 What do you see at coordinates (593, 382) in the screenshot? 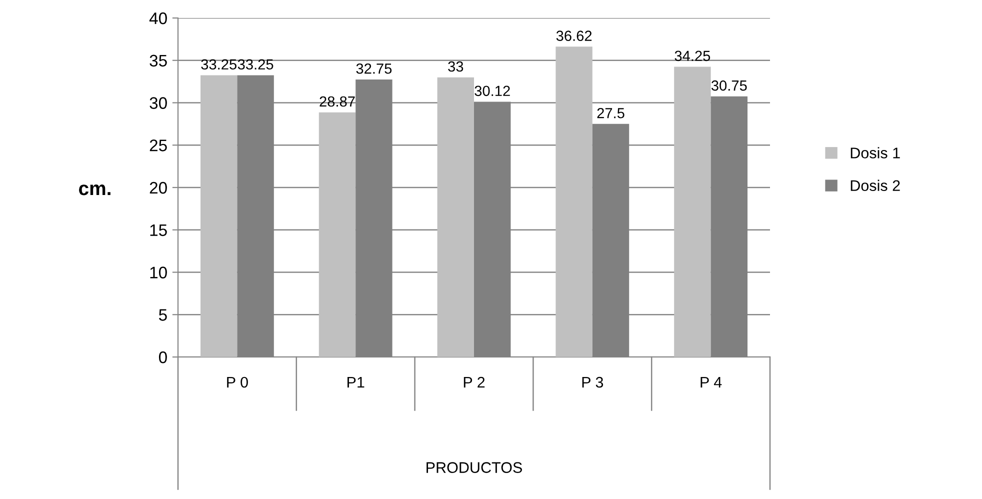
I see `x-tick-label: P 3` at bounding box center [593, 382].